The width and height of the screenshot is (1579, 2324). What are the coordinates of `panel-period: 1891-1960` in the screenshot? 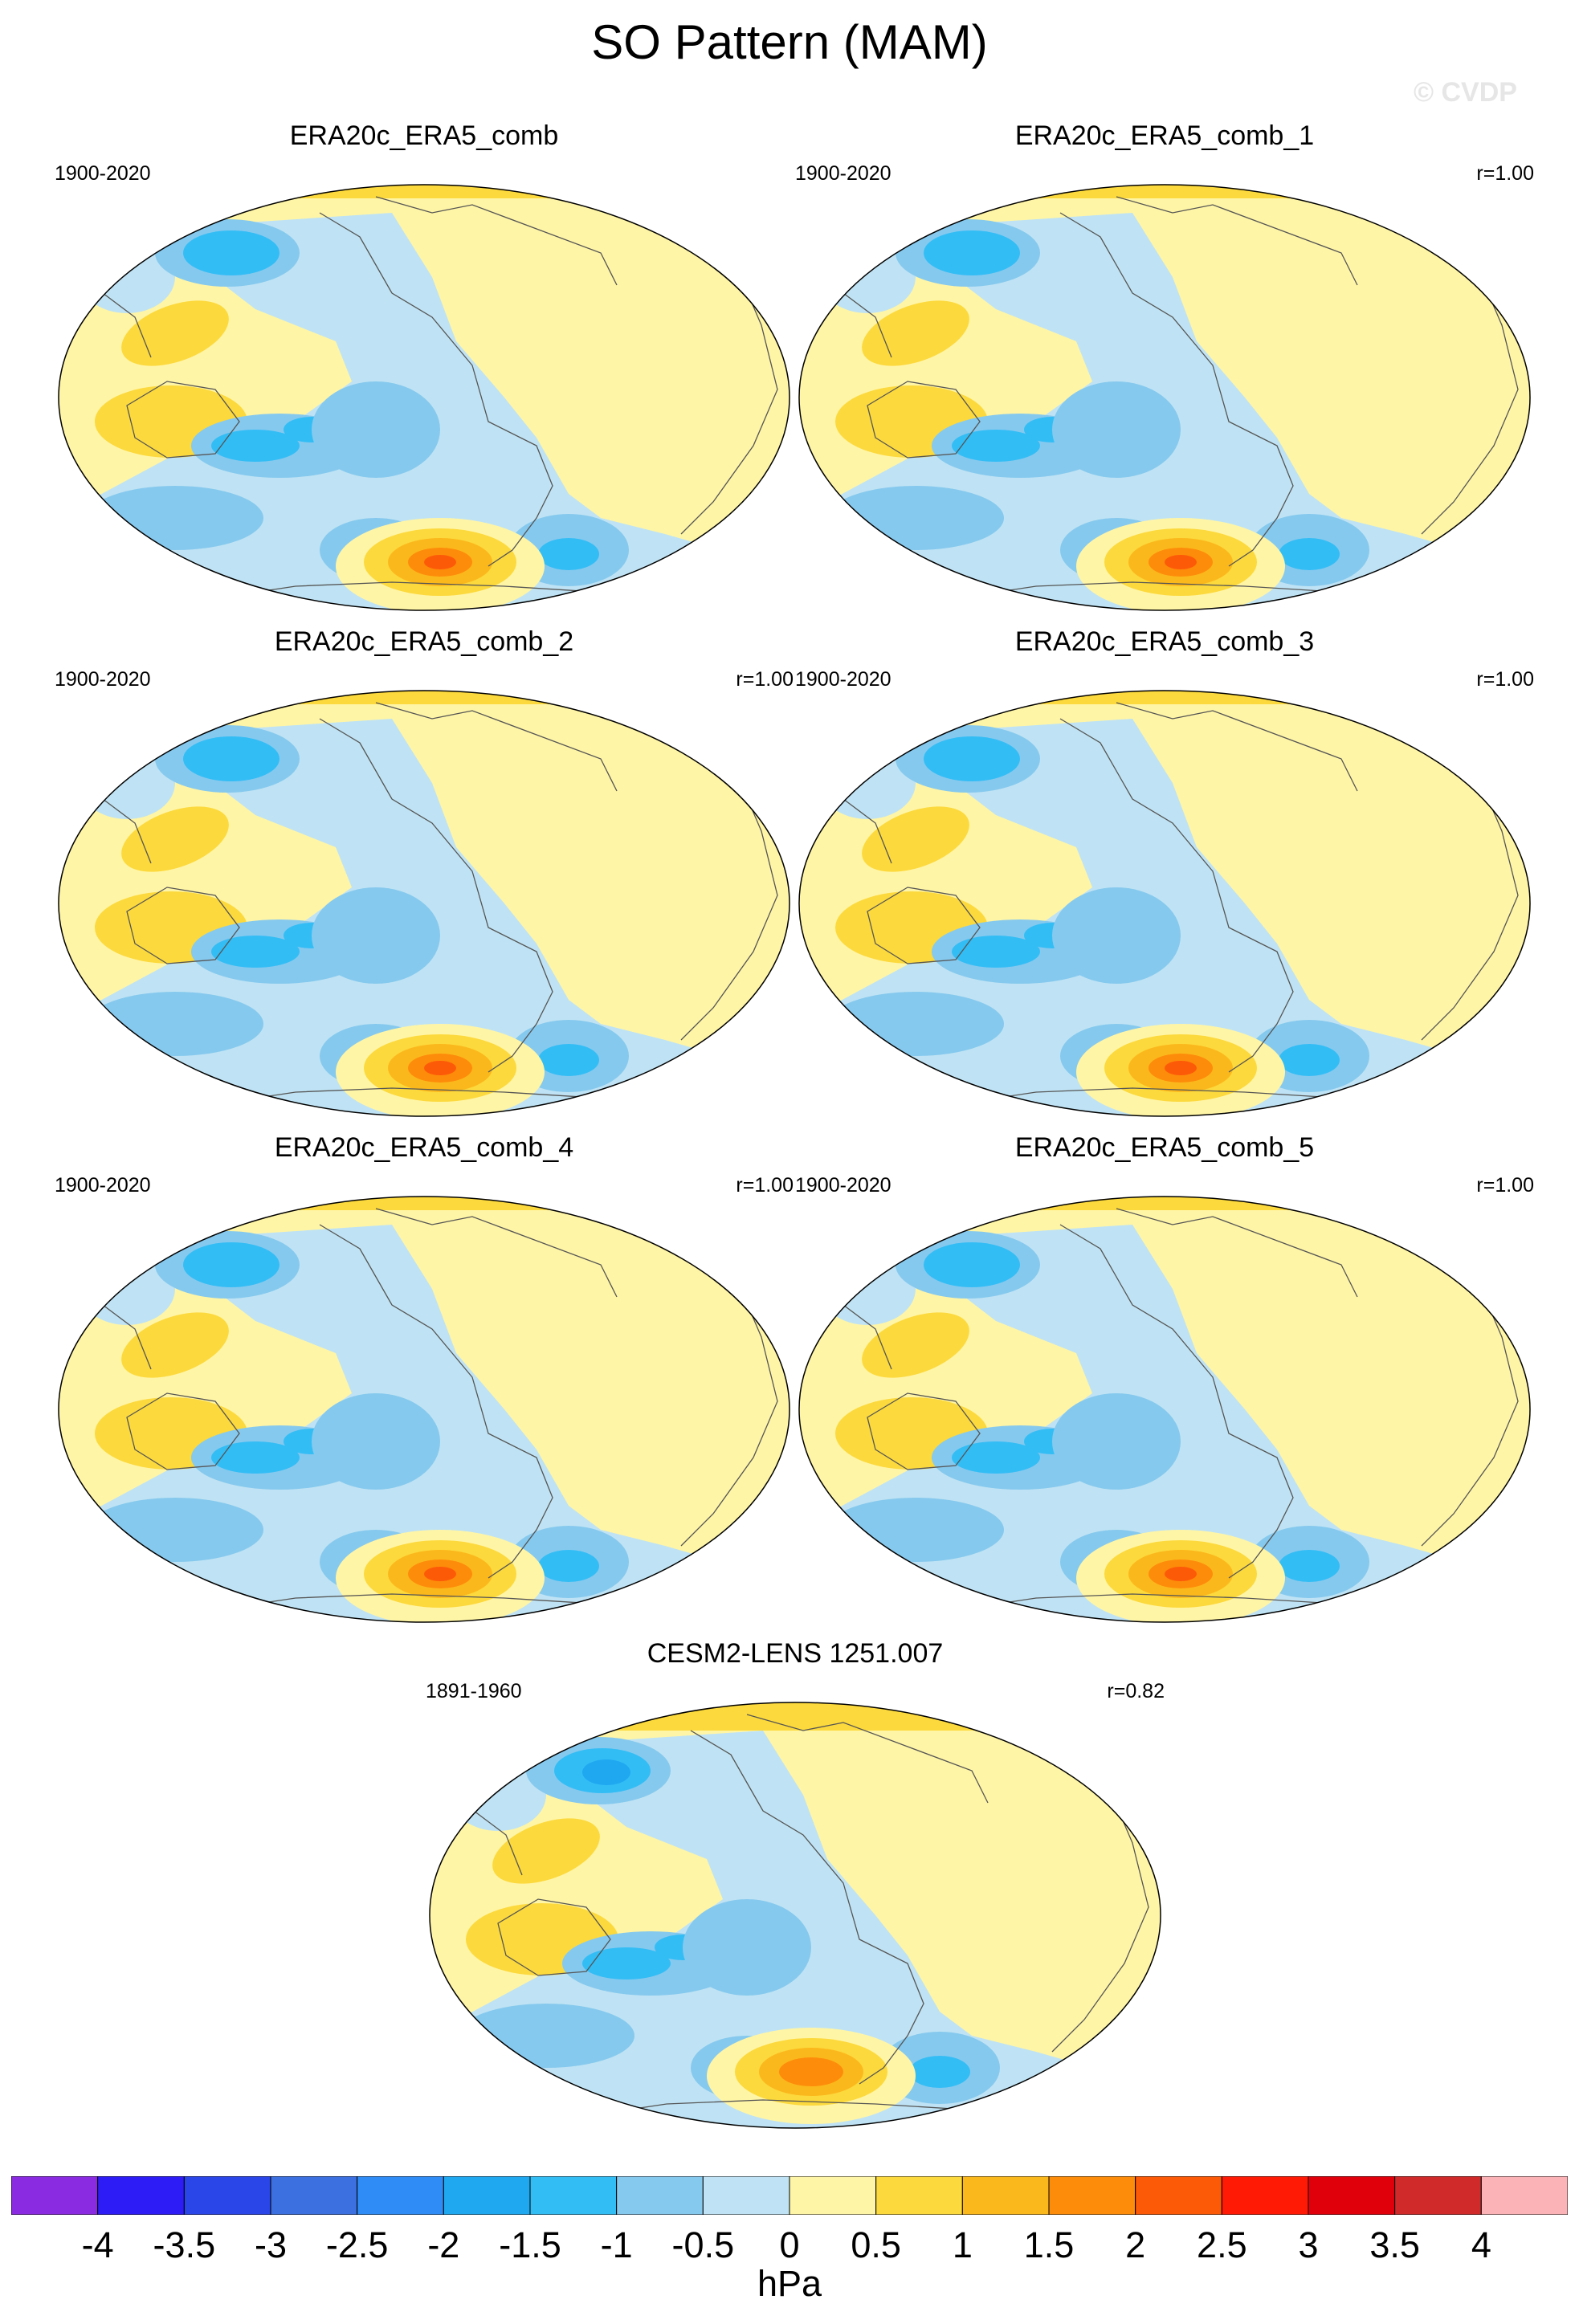 It's located at (474, 1691).